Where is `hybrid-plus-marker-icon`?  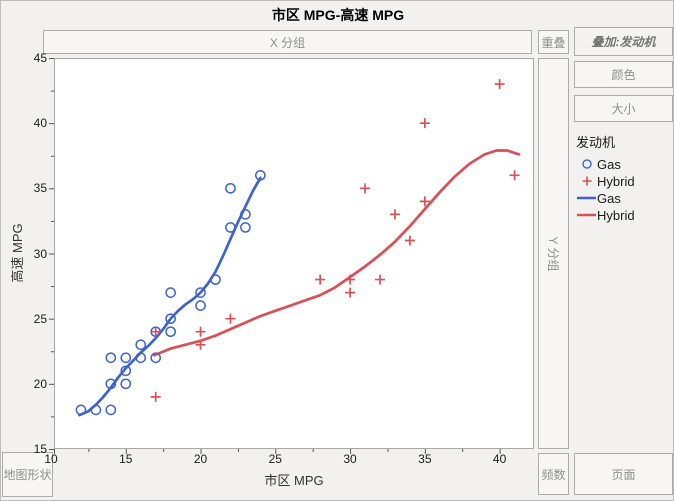 hybrid-plus-marker-icon is located at coordinates (585, 181).